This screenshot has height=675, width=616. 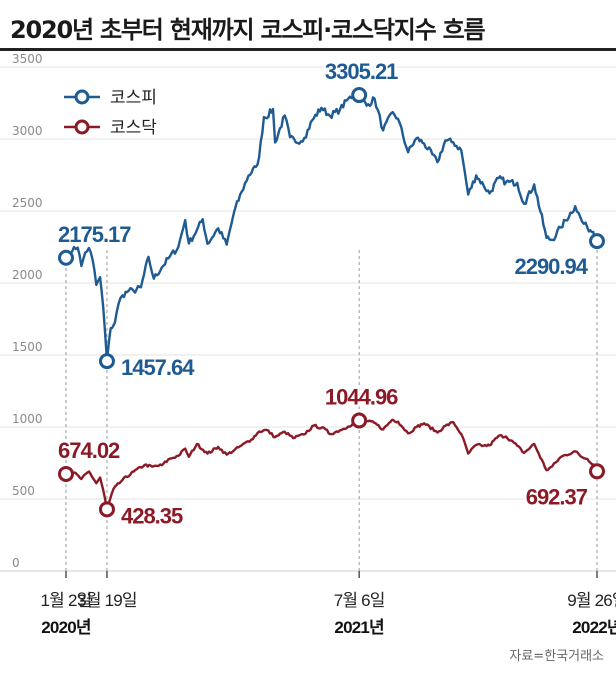 I want to click on title-divider, so click(x=308, y=49).